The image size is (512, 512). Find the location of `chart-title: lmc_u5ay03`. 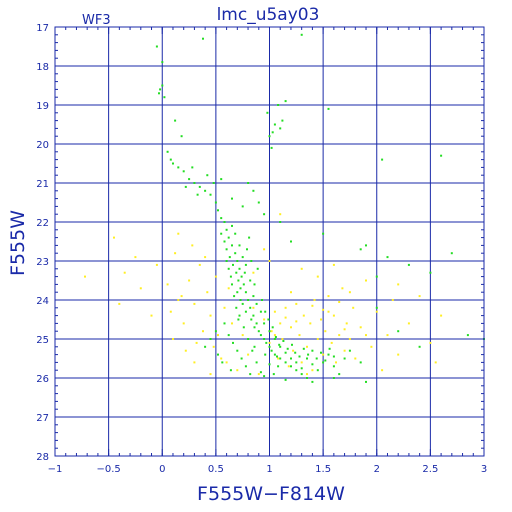

chart-title: lmc_u5ay03 is located at coordinates (268, 15).